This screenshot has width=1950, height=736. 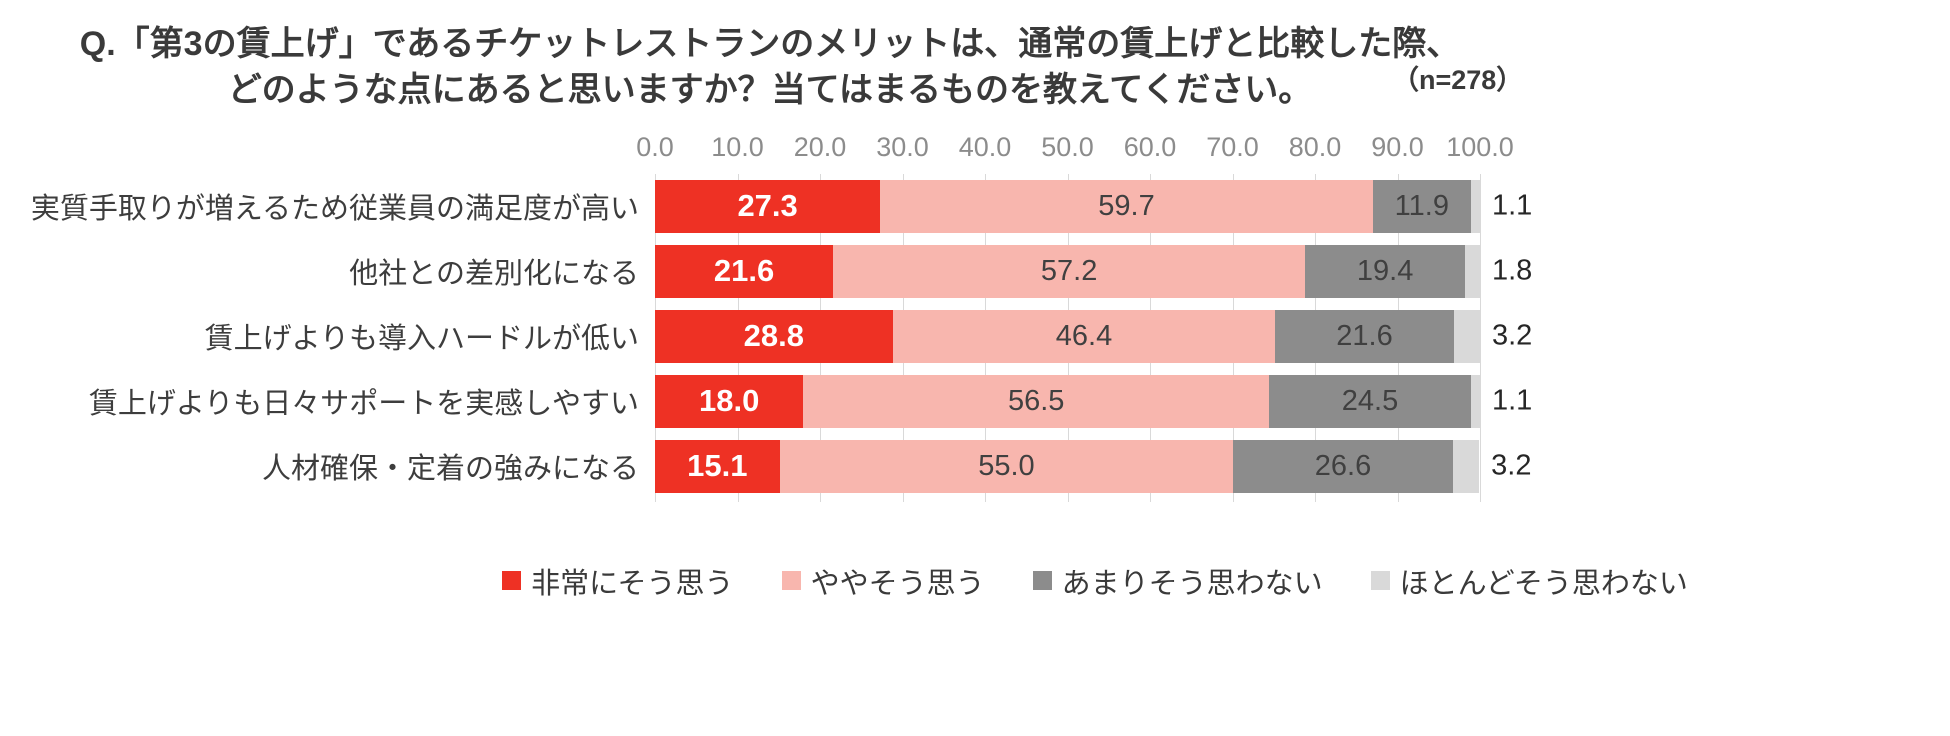 I want to click on value-label: 46.4, so click(x=1084, y=335).